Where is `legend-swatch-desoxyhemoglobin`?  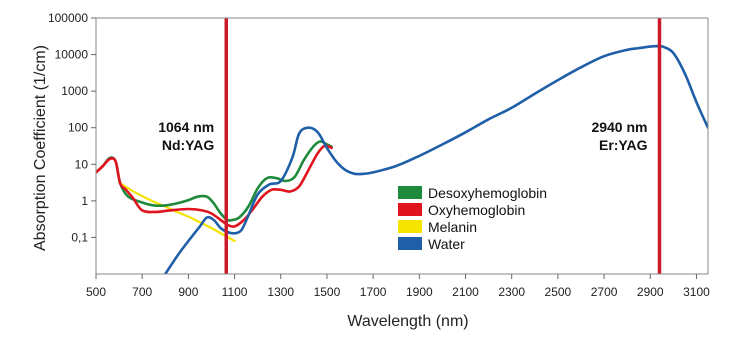
legend-swatch-desoxyhemoglobin is located at coordinates (410, 192).